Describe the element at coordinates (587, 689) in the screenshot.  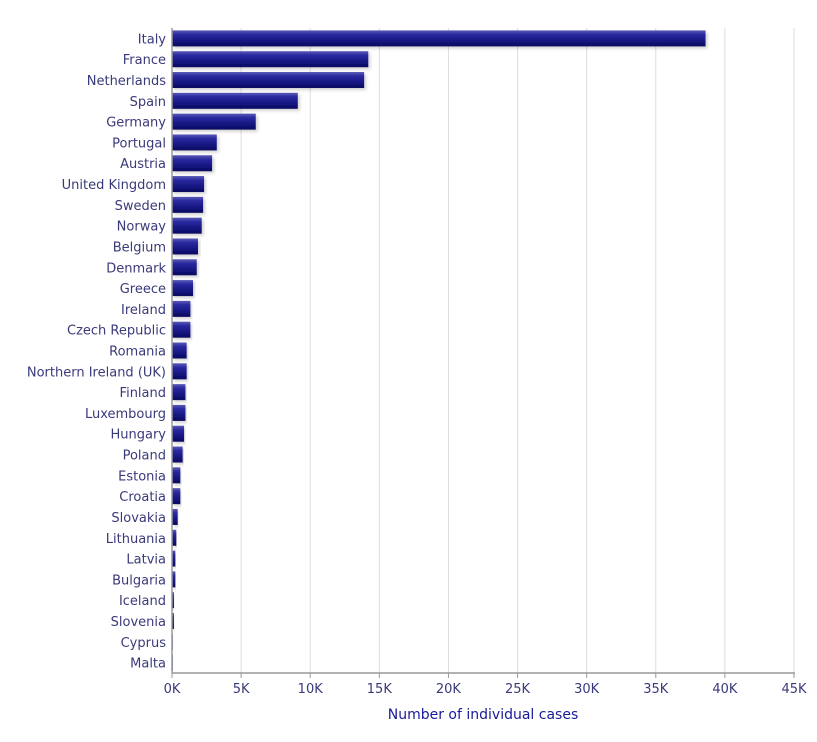
I see `x-tick-label: 30K` at that location.